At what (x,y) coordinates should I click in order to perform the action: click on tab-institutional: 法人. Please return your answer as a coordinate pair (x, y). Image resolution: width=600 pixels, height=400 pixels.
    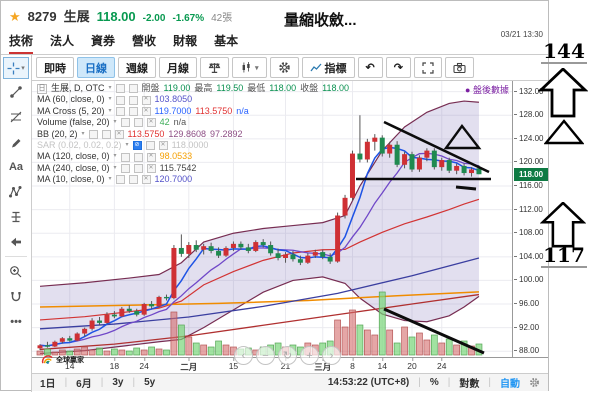
    Looking at the image, I should click on (62, 41).